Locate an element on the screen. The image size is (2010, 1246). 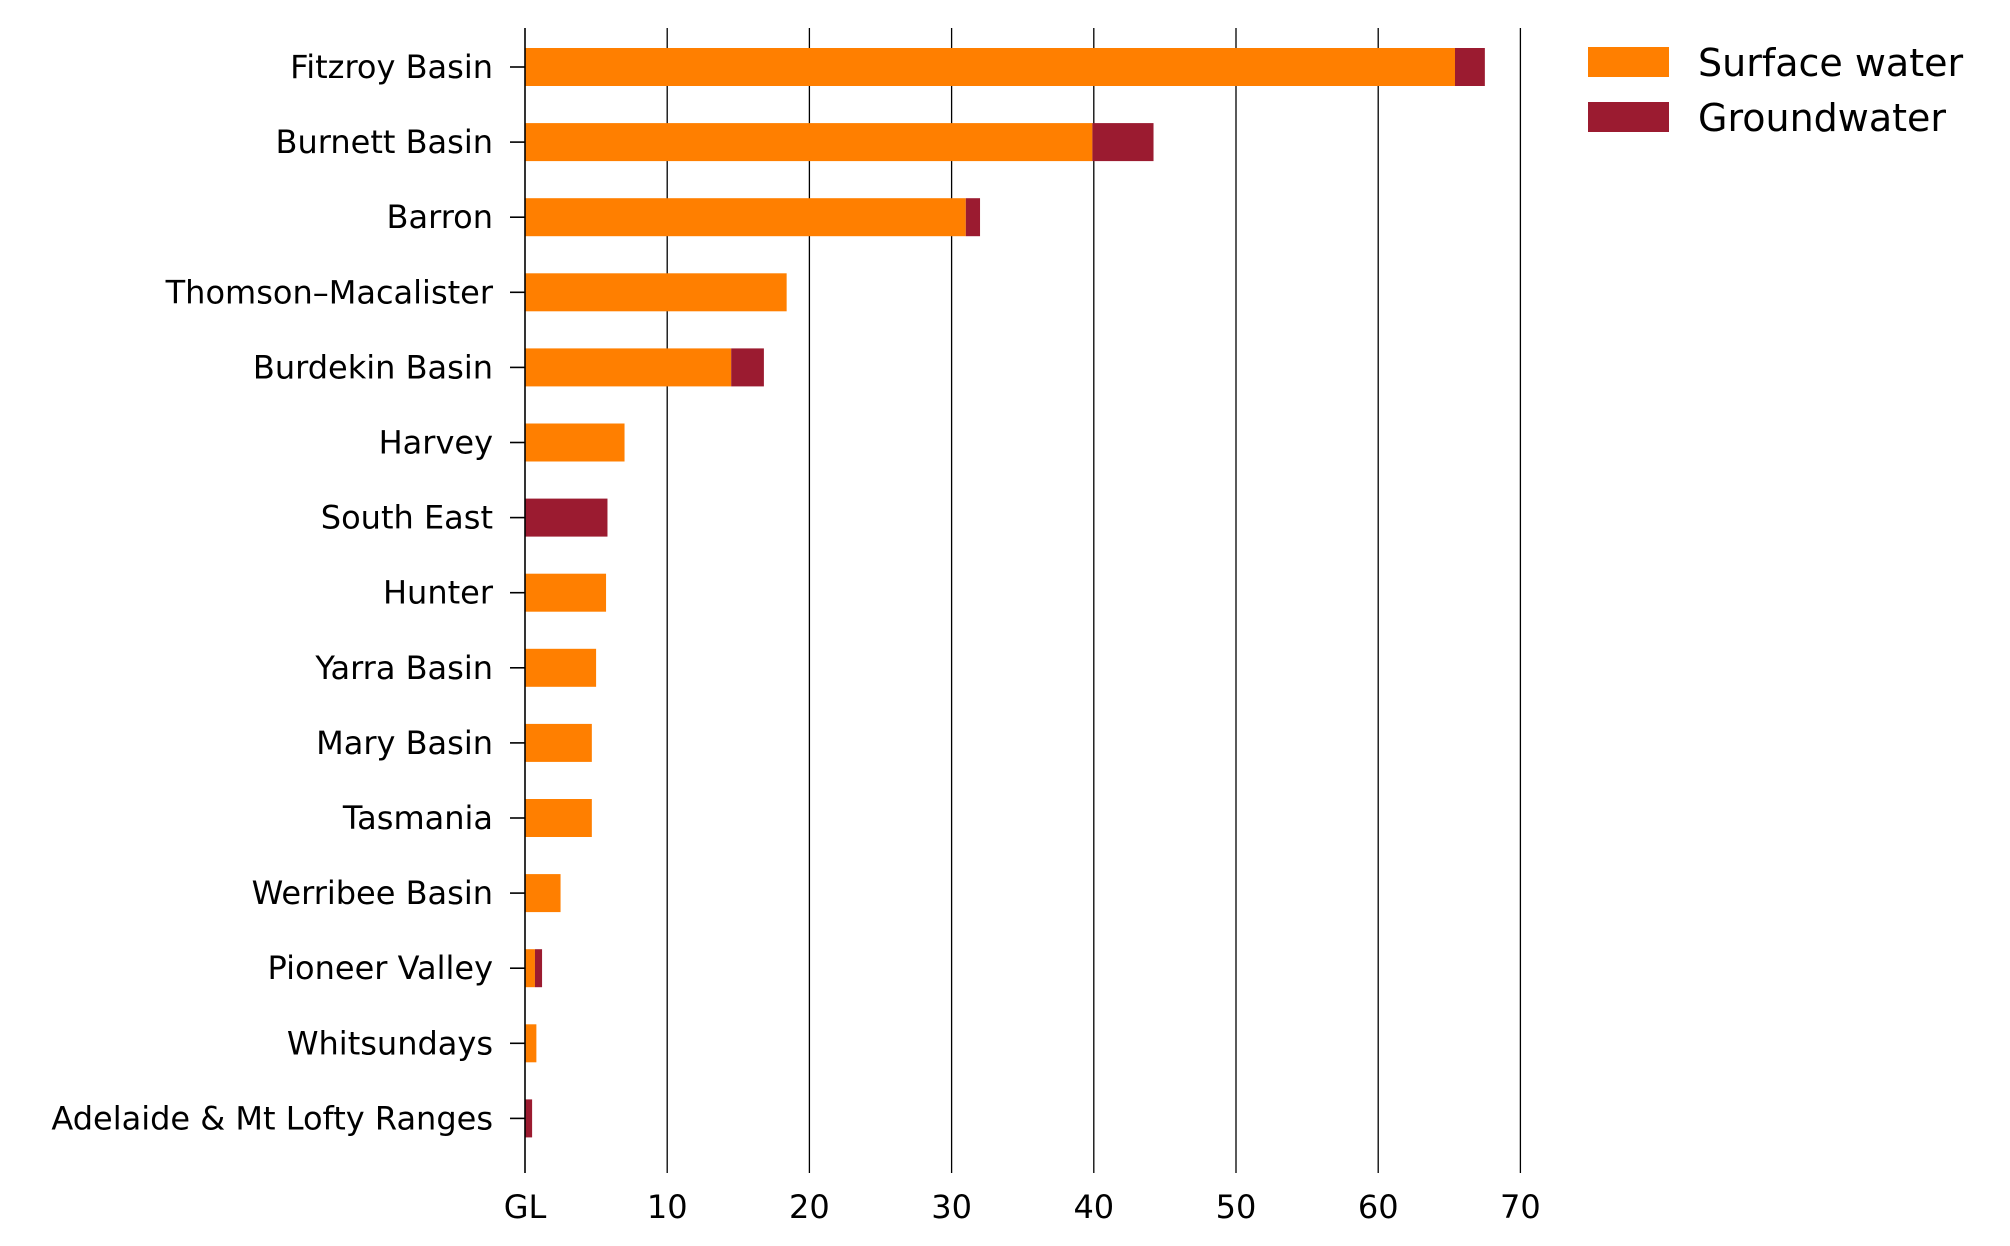
category-label: South East is located at coordinates (407, 518).